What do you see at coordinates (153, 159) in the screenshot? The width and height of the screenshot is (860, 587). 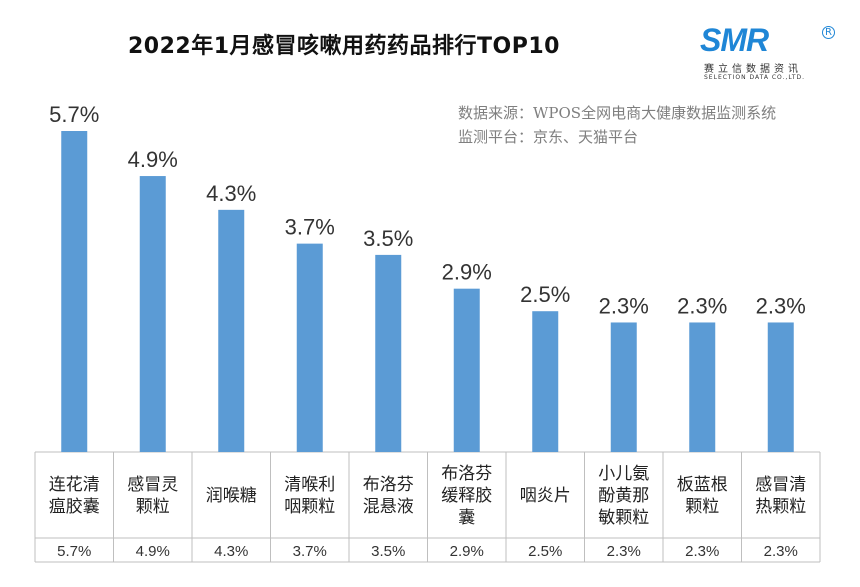 I see `data-label: 4.9%` at bounding box center [153, 159].